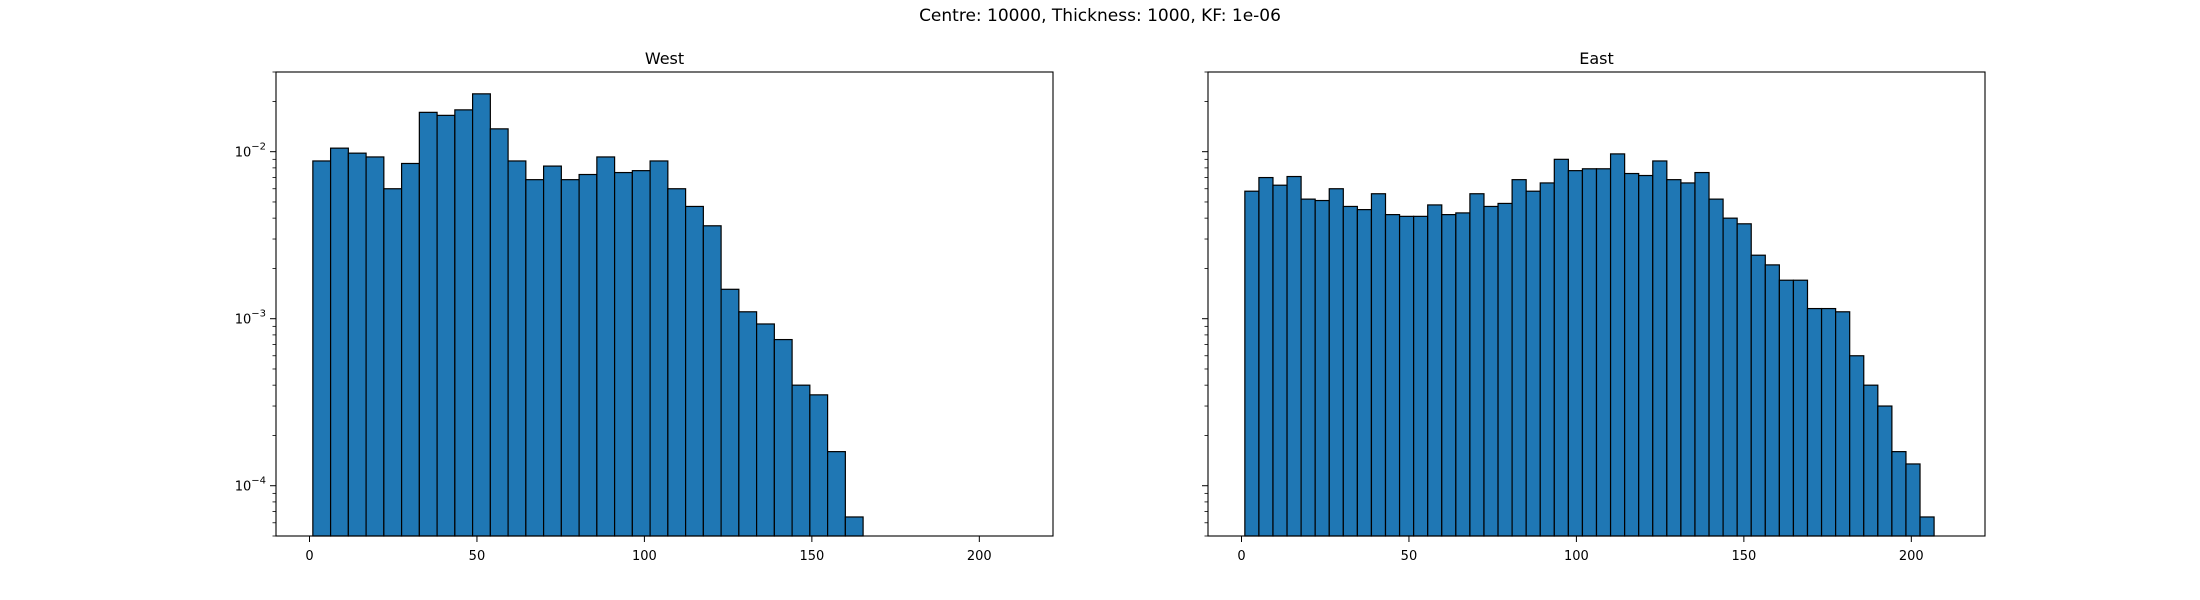 The width and height of the screenshot is (2200, 600). I want to click on panel-title: West, so click(664, 58).